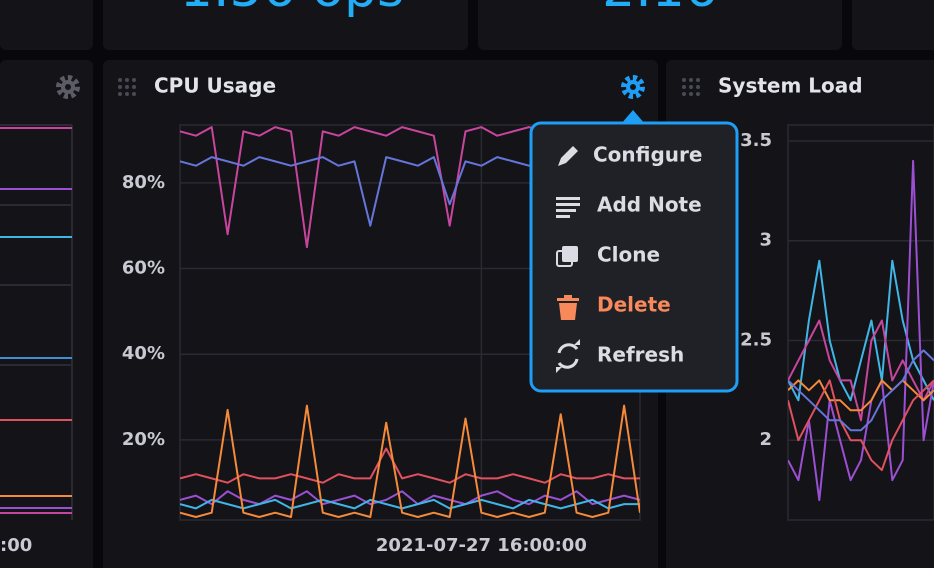 This screenshot has width=934, height=568. I want to click on left-graph, so click(36, 322).